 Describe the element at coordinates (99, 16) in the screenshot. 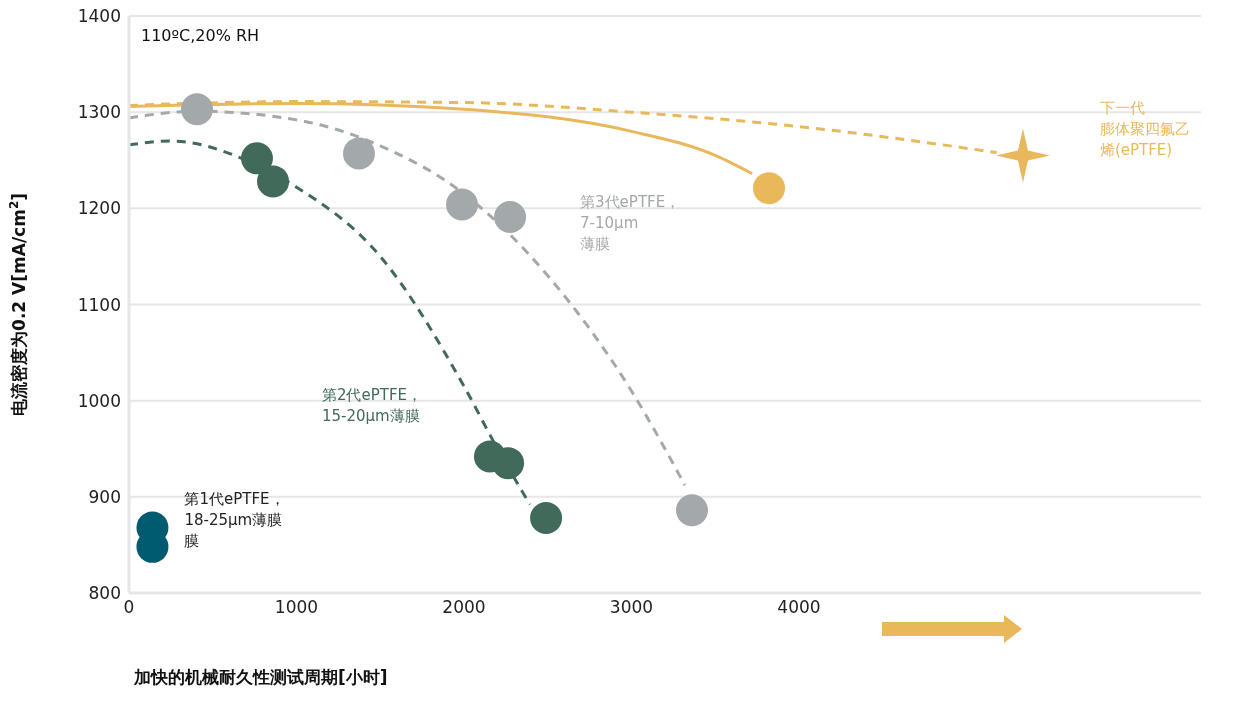

I see `y-tick-label: 1400` at that location.